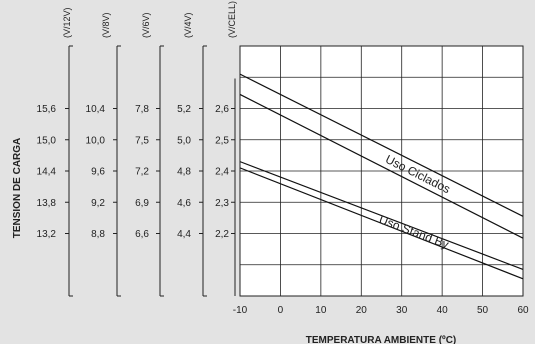 The image size is (535, 344). What do you see at coordinates (47, 172) in the screenshot?
I see `scale-tick-label: 14,4` at bounding box center [47, 172].